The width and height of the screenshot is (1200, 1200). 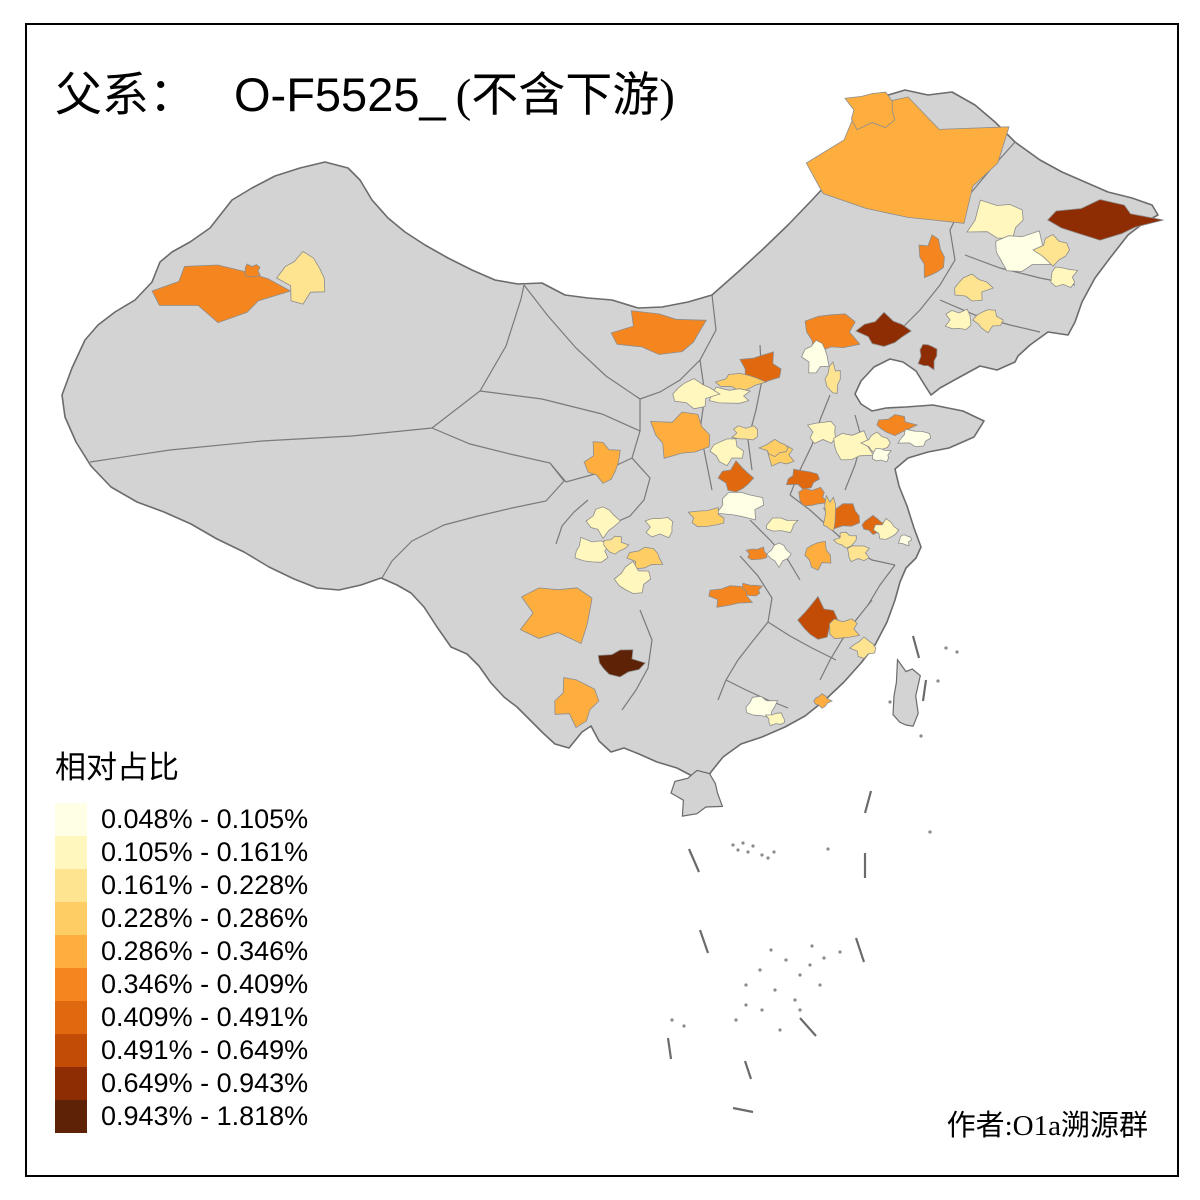 I want to click on legend-label: 0.346% - 0.409%, so click(x=205, y=984).